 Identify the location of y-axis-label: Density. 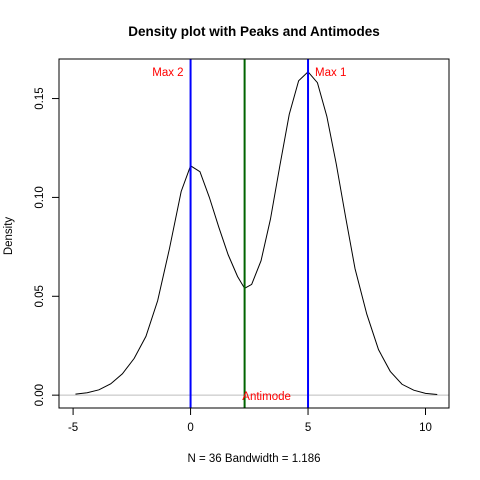
(9, 236).